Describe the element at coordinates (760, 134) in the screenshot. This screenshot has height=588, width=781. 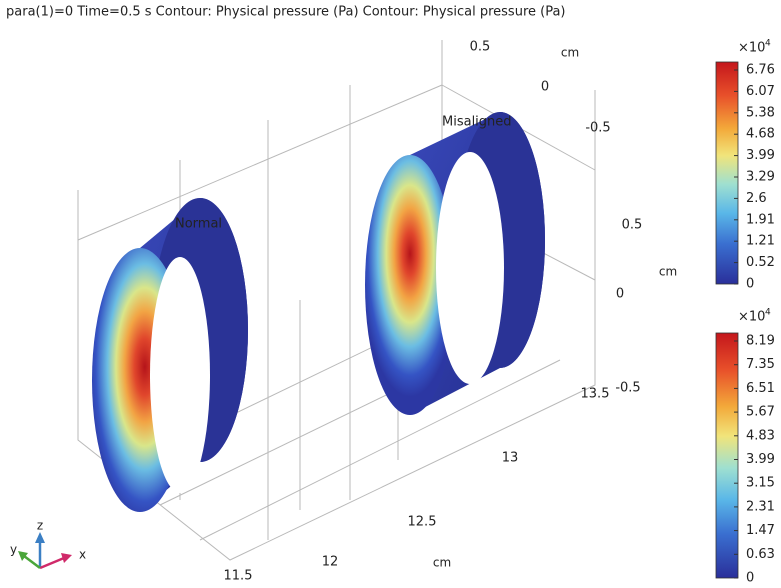
I see `colorbar-tick-label: 4.68` at that location.